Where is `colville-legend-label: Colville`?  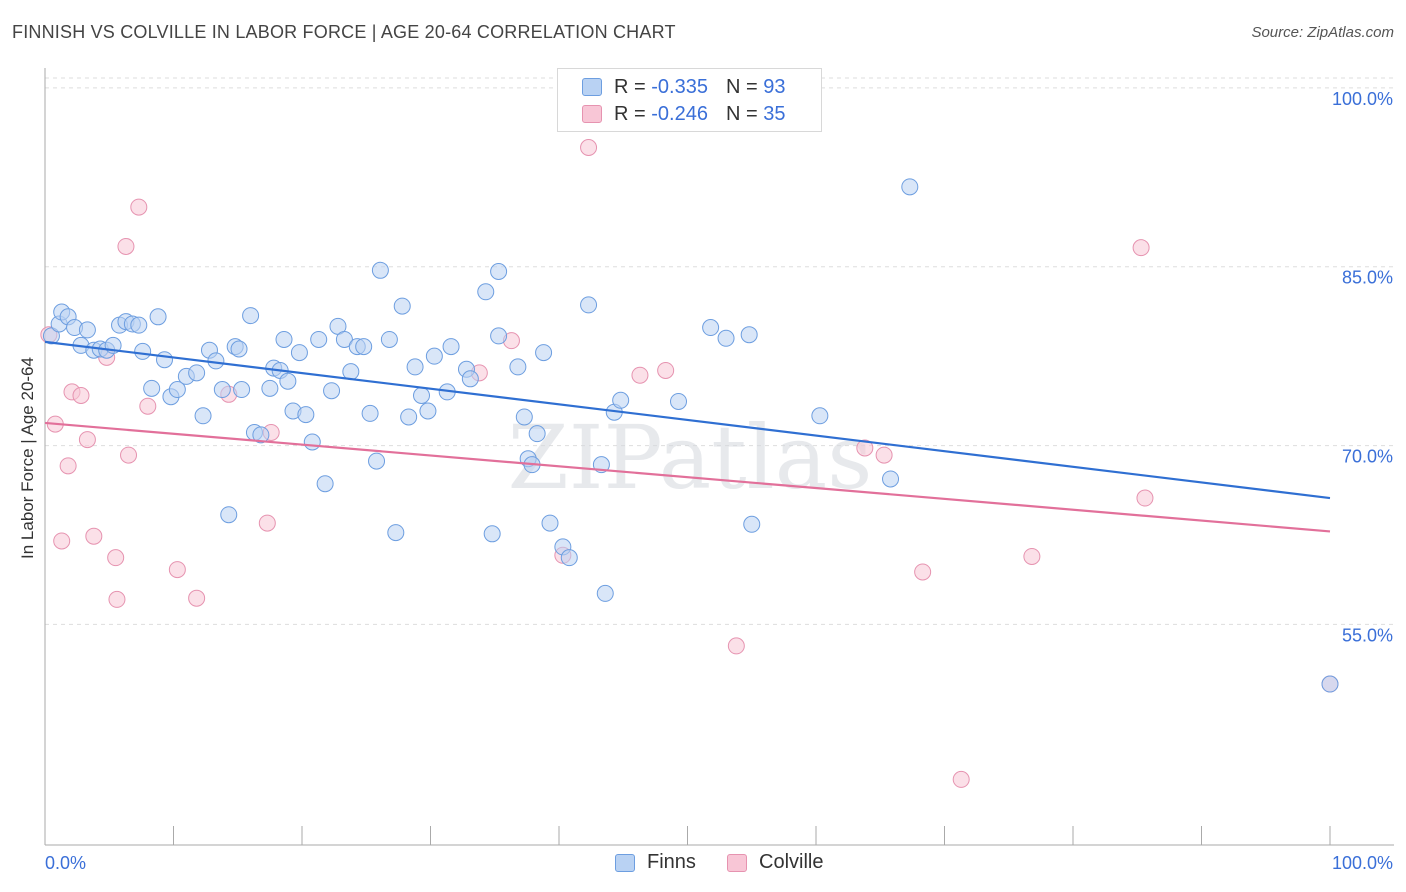
colville-legend-label: Colville is located at coordinates (791, 862).